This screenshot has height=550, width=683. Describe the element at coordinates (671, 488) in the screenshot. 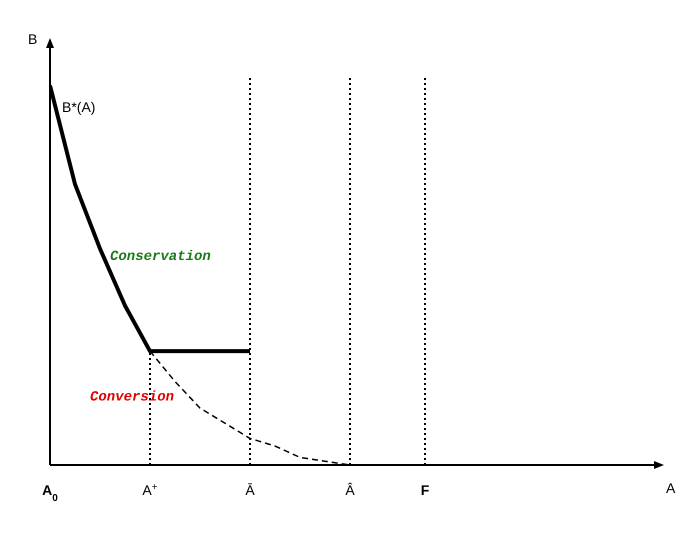

I see `x-axis-title: A` at that location.